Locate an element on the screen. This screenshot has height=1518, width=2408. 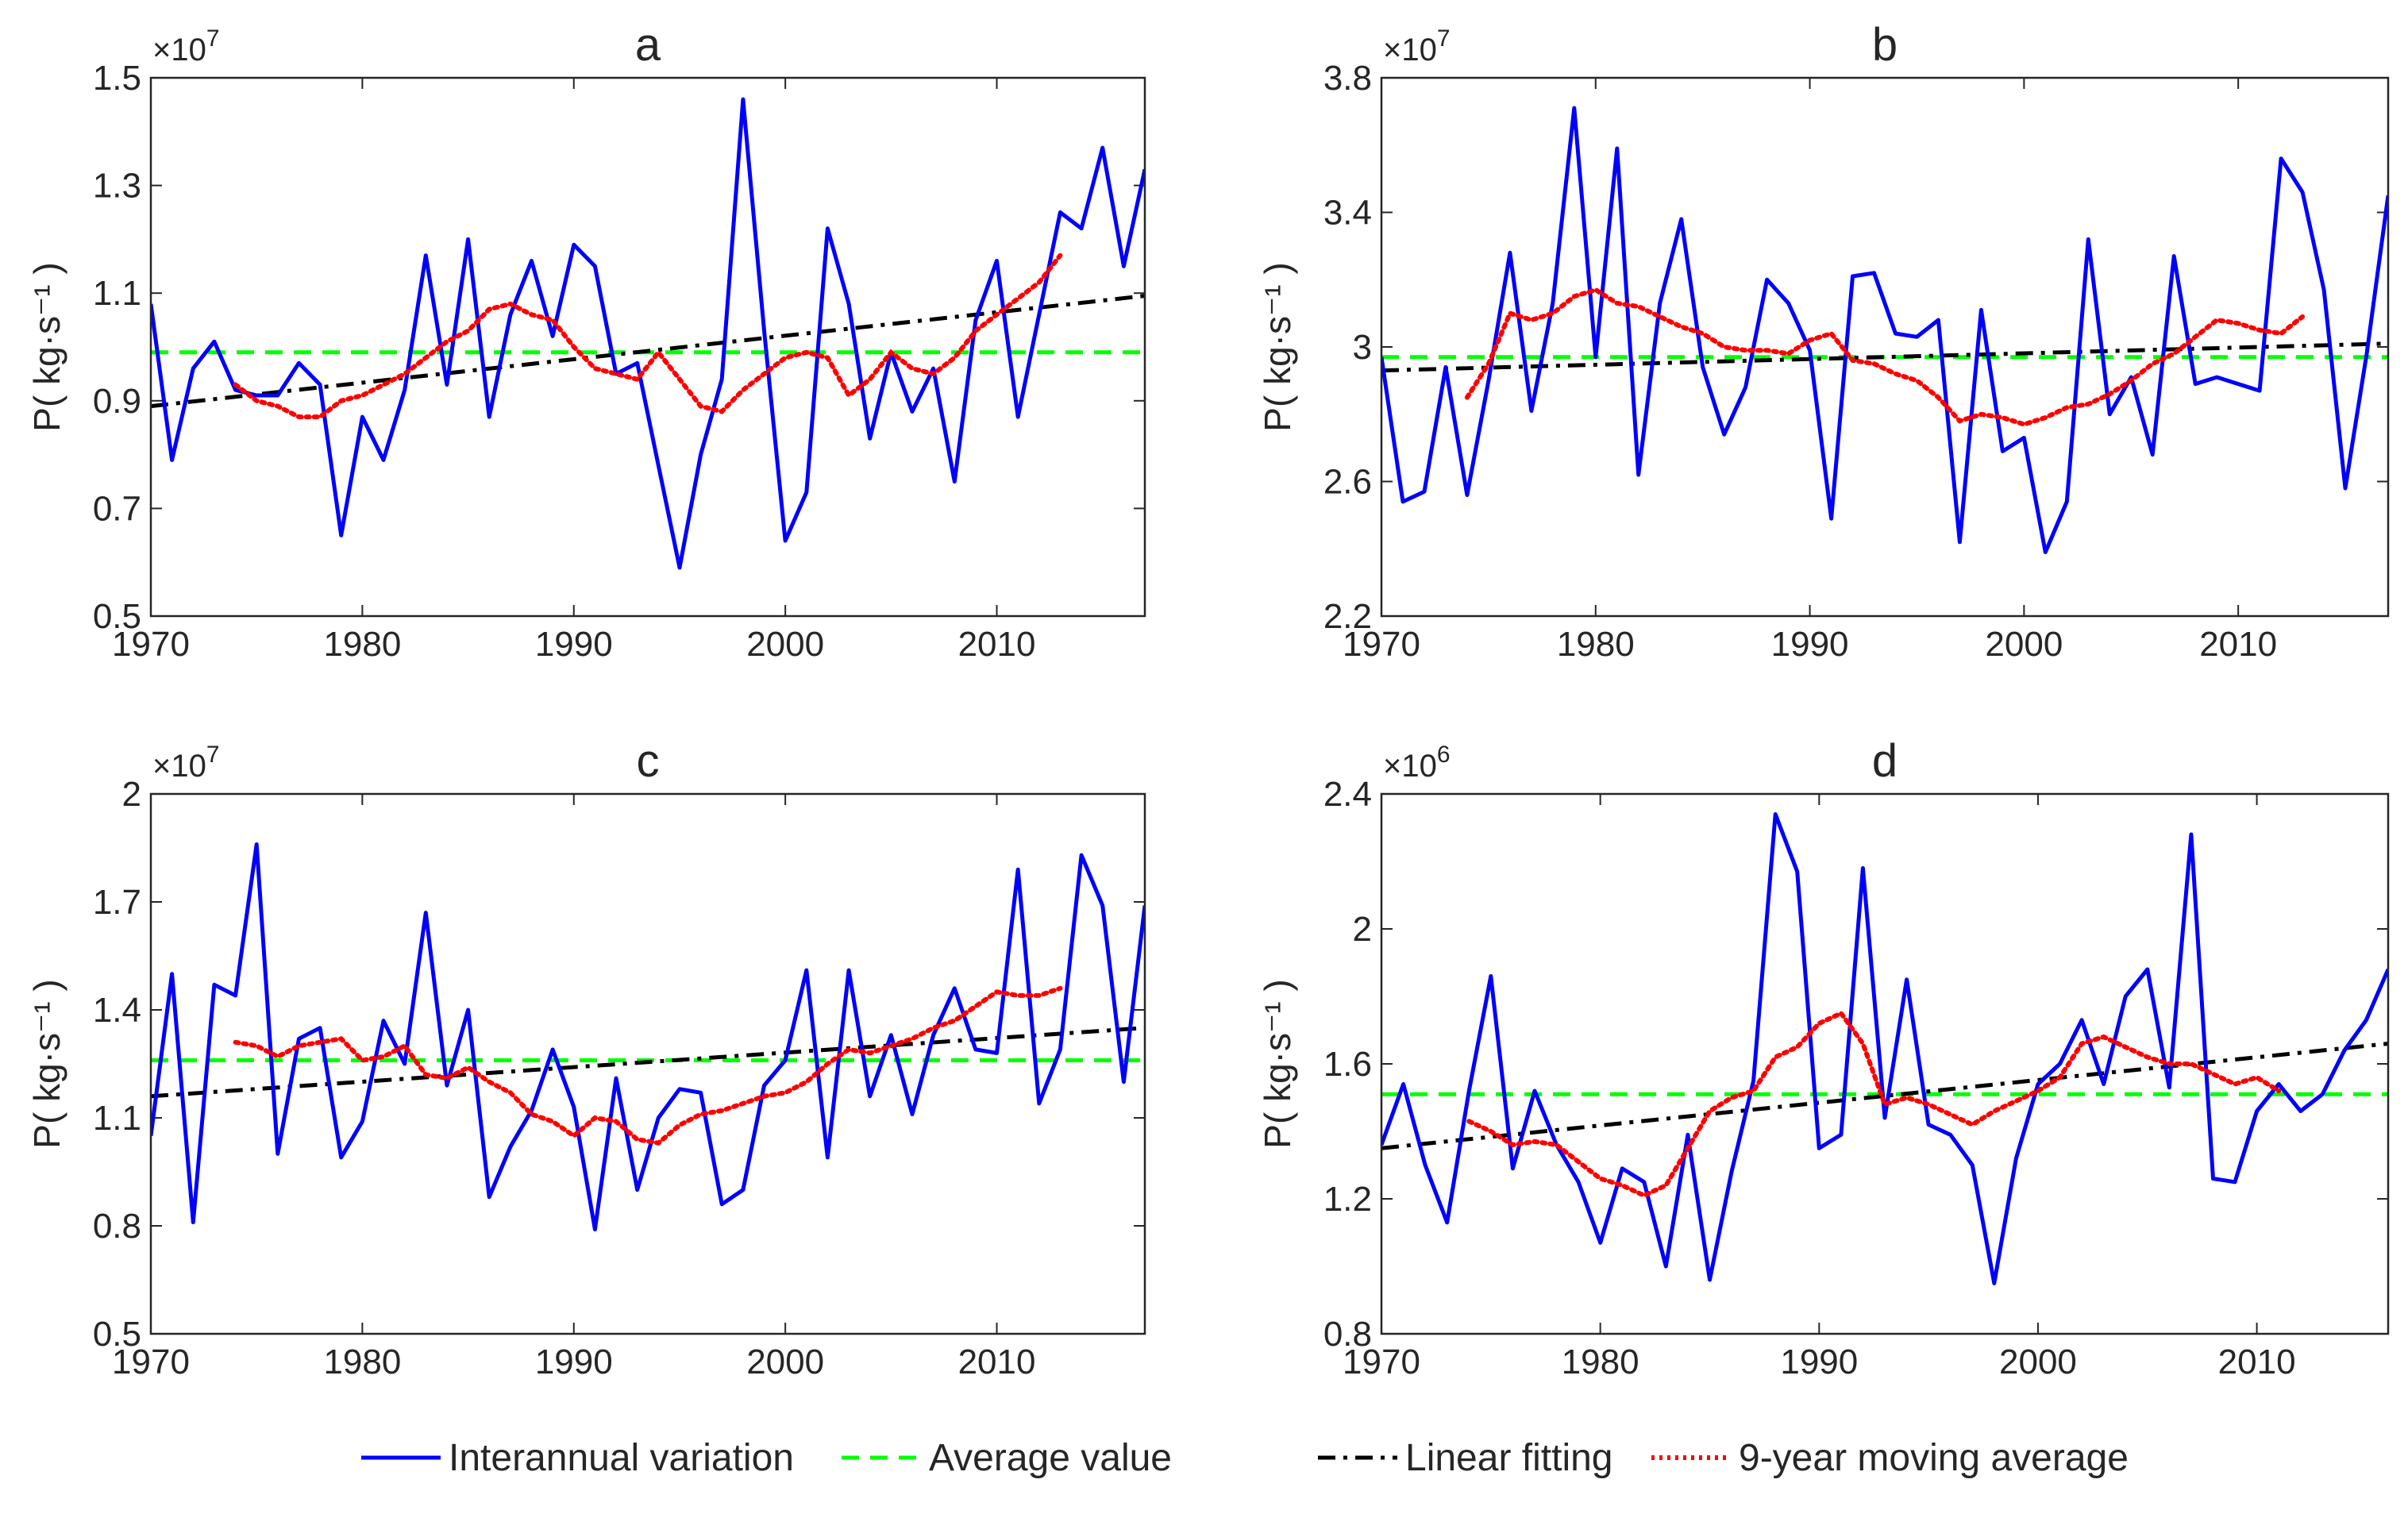
panel-title: c is located at coordinates (648, 761).